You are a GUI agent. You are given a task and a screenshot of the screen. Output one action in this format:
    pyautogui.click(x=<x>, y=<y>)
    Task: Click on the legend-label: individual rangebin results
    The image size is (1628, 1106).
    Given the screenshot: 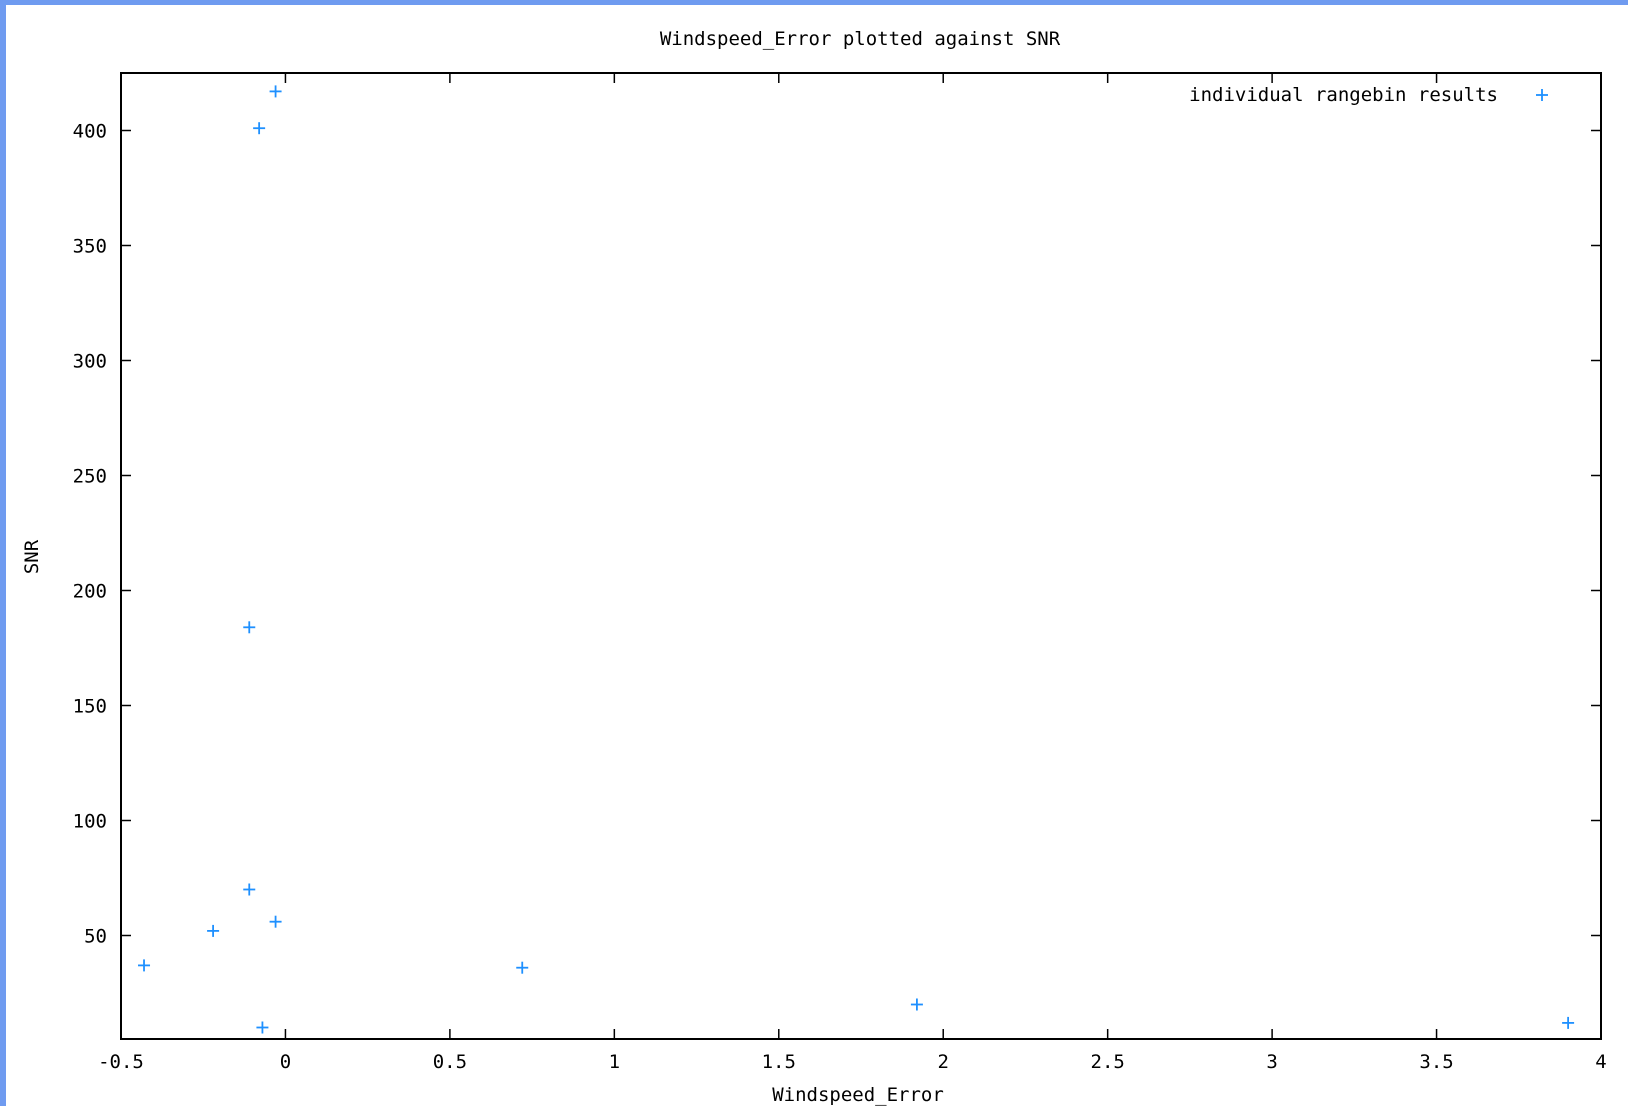 What is the action you would take?
    pyautogui.click(x=1343, y=95)
    